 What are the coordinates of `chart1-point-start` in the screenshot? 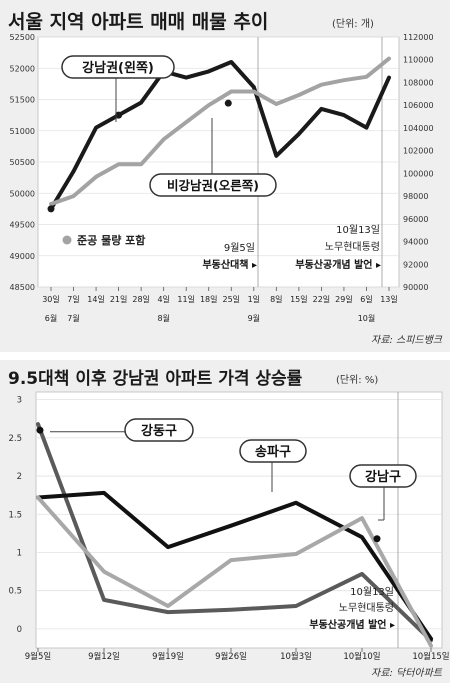 It's located at (51, 209).